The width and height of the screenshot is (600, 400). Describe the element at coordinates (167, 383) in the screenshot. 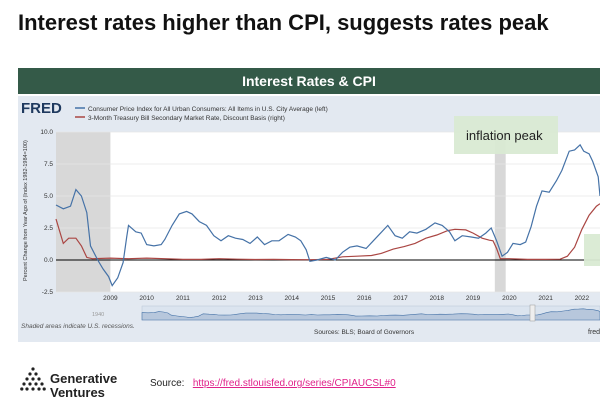

I see `source-label: Source:` at that location.